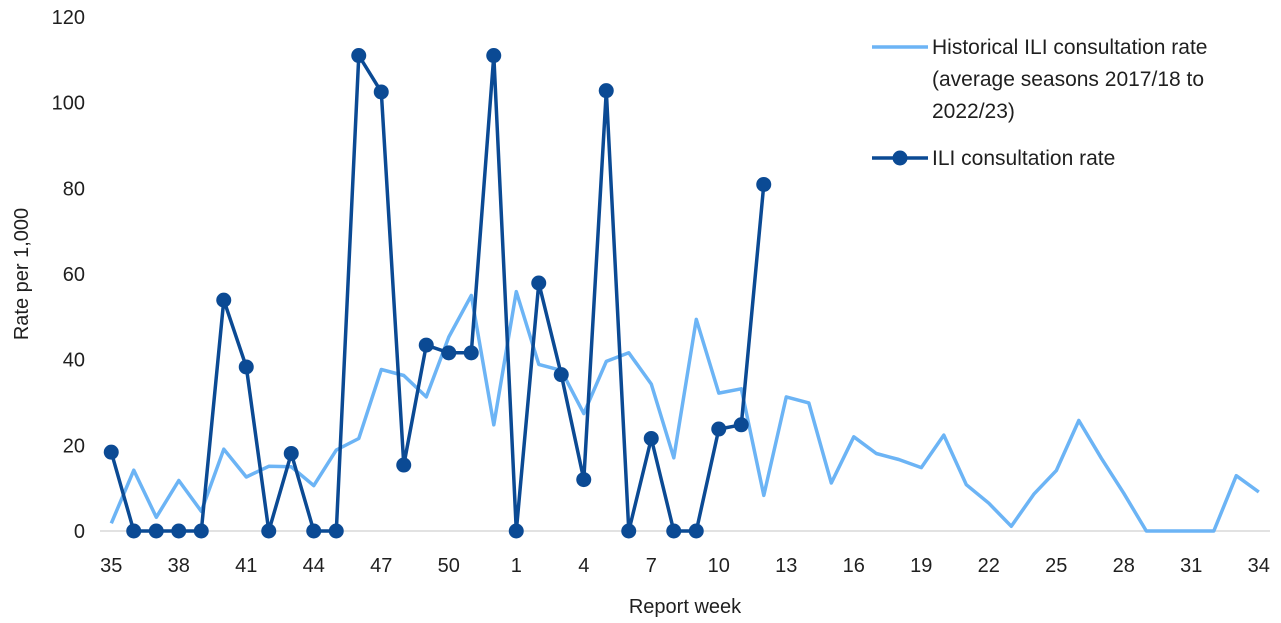 Image resolution: width=1281 pixels, height=623 pixels. Describe the element at coordinates (651, 566) in the screenshot. I see `x-tick-label: 7` at that location.